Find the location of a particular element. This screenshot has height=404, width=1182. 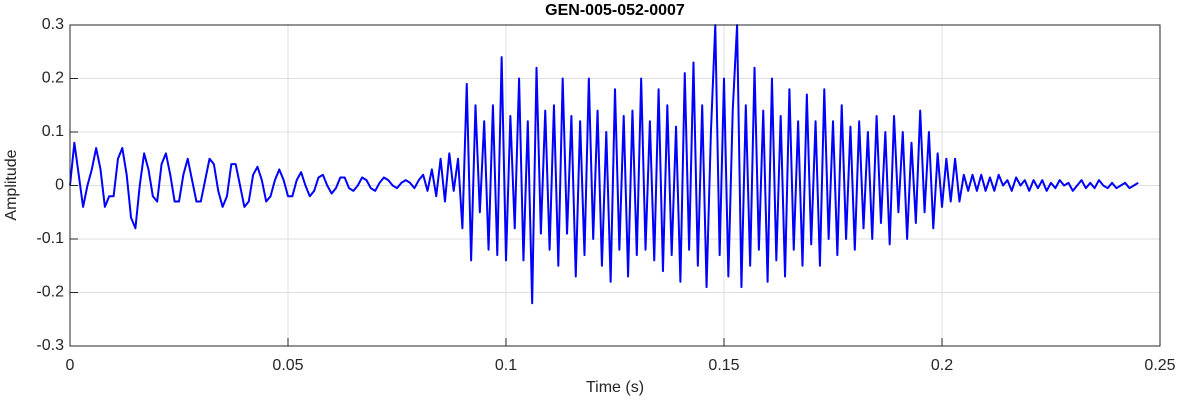

y-tick-label: -0.3 is located at coordinates (50, 345).